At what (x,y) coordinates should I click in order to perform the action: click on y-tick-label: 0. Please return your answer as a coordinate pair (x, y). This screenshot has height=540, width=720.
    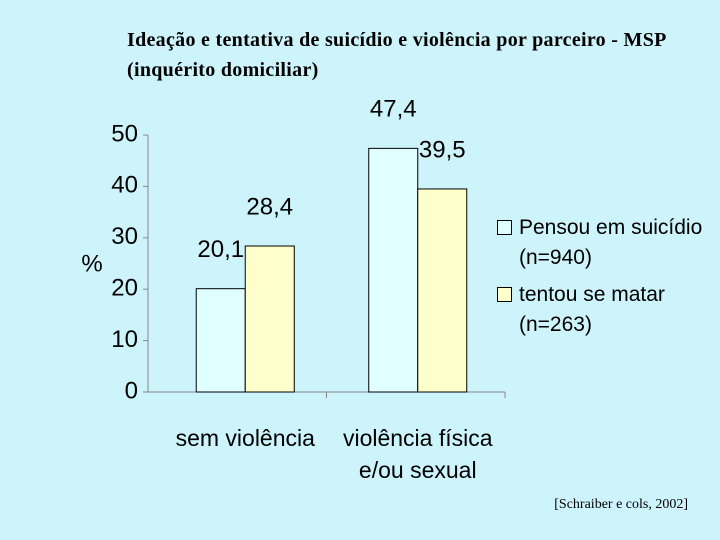
    Looking at the image, I should click on (131, 390).